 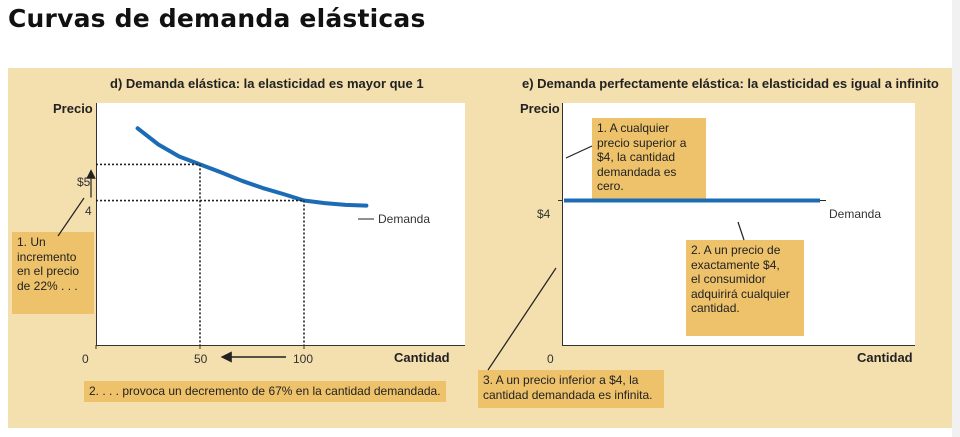 What do you see at coordinates (568, 394) in the screenshot?
I see `panel-e-note-3-line-2: cantidad demandada es infinita.` at bounding box center [568, 394].